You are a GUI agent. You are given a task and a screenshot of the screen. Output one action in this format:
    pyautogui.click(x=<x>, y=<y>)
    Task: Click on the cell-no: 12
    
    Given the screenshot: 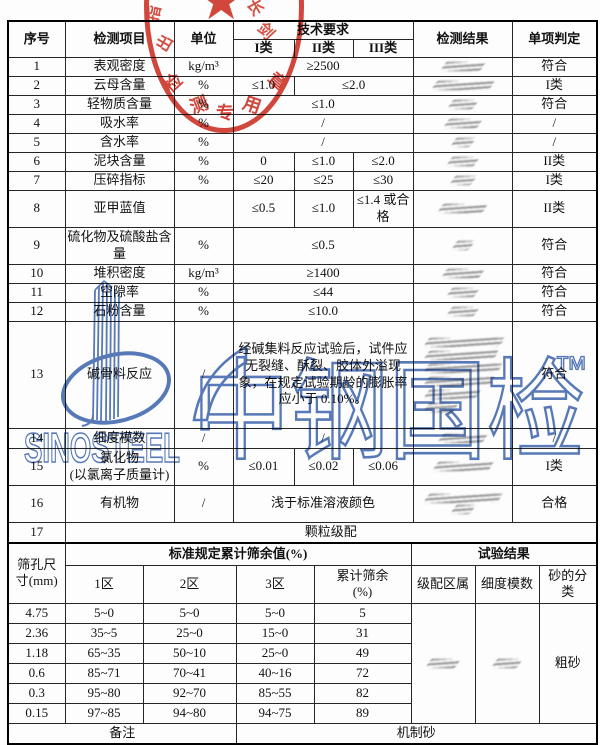 What is the action you would take?
    pyautogui.click(x=36, y=311)
    